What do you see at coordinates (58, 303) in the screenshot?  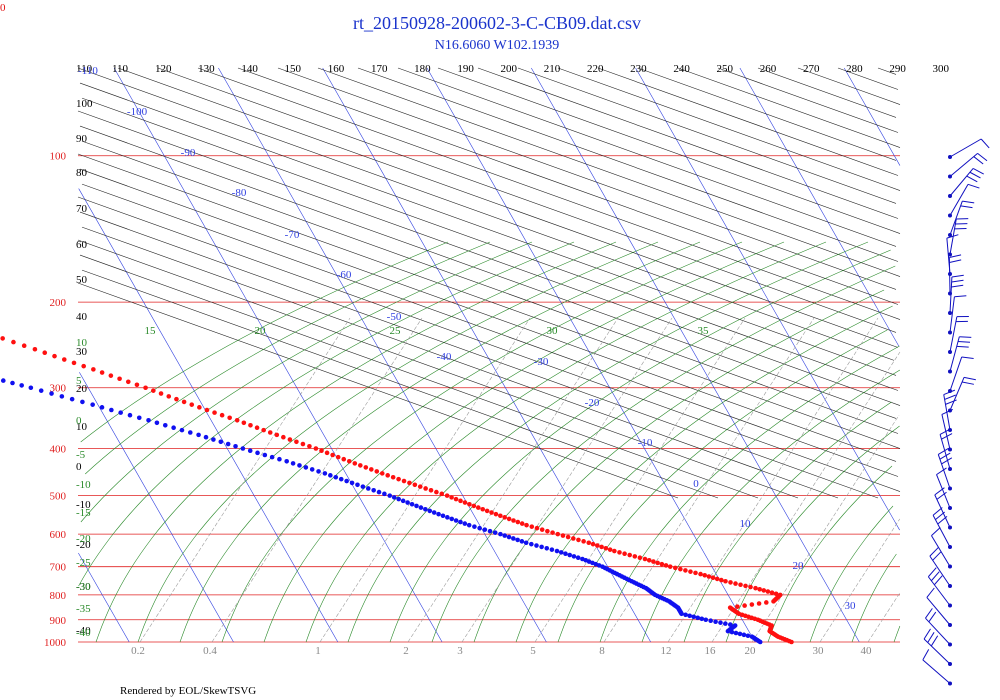 I see `pressure-label: 200` at bounding box center [58, 303].